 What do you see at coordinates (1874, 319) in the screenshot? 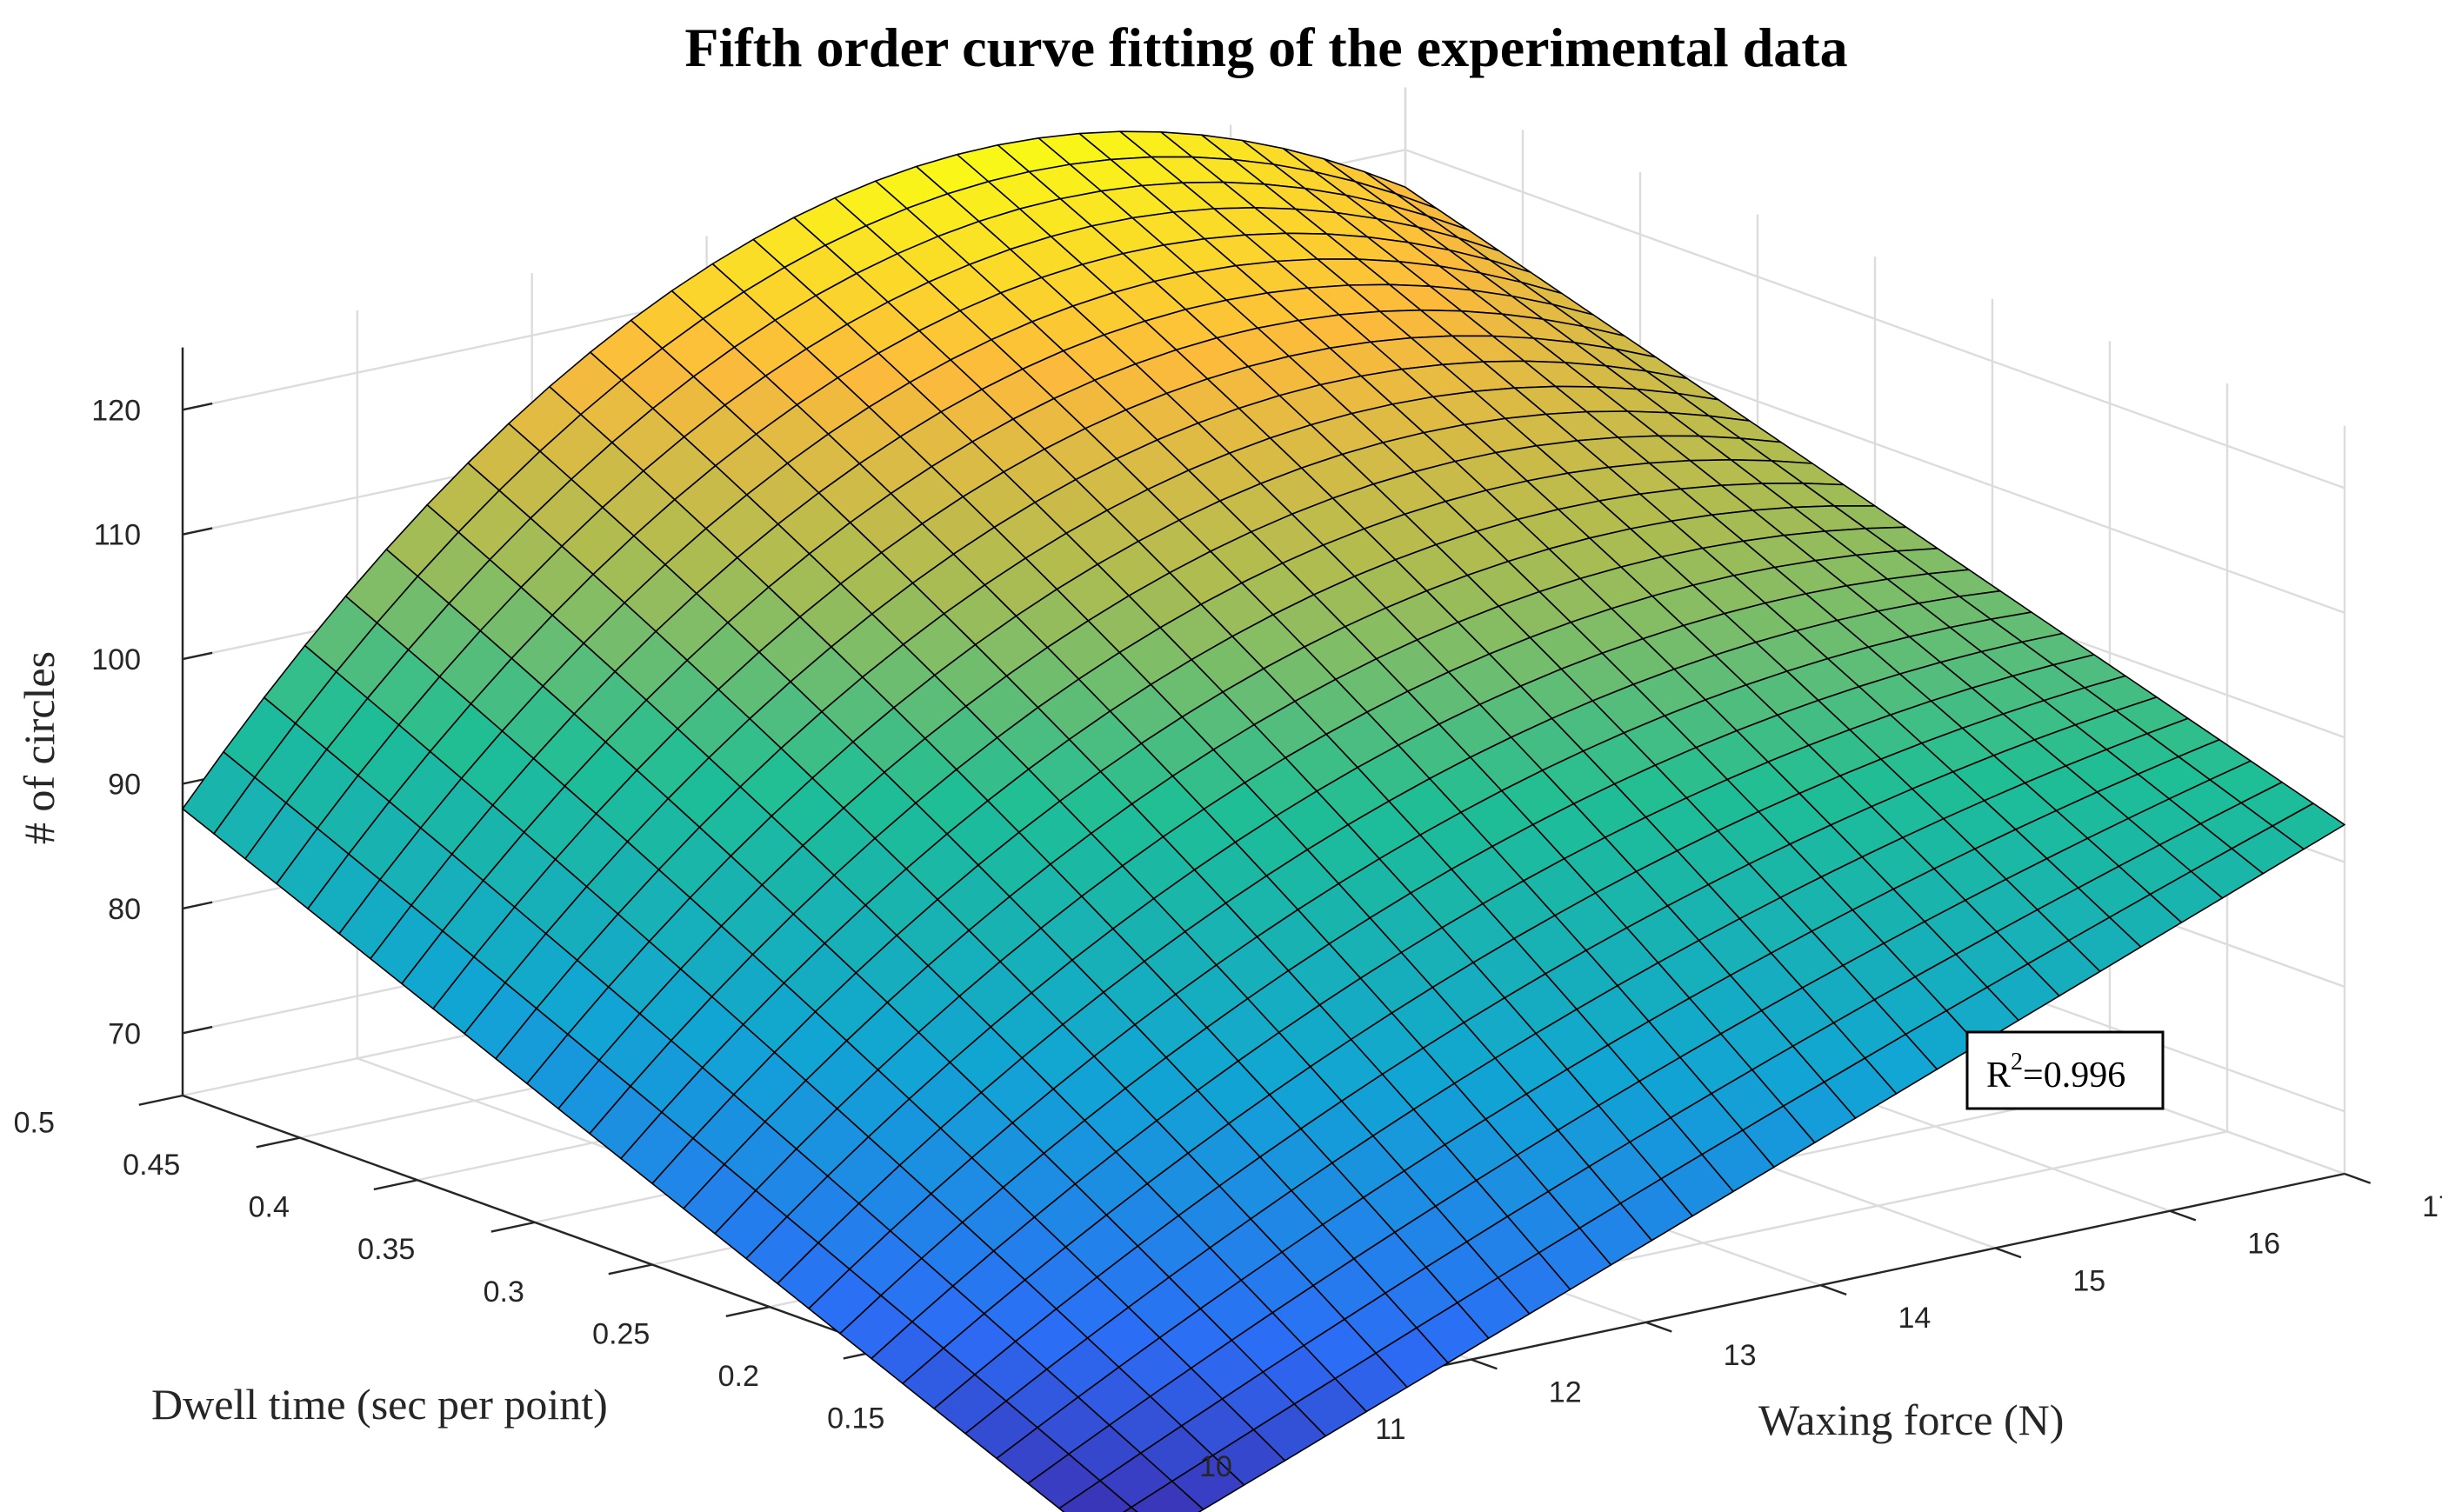
I see `grid-line` at bounding box center [1874, 319].